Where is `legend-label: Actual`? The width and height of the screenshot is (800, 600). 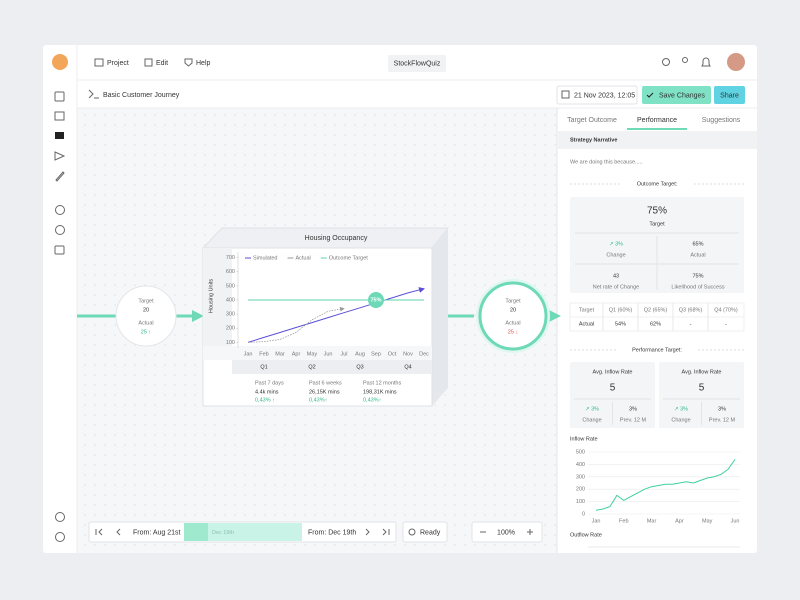 legend-label: Actual is located at coordinates (302, 258).